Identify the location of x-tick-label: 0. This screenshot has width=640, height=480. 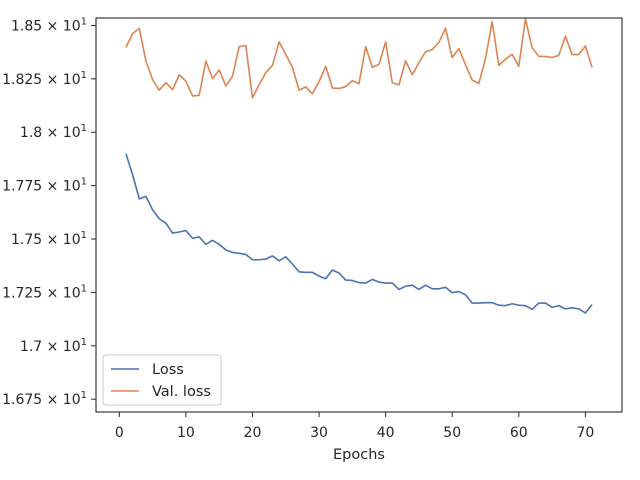
(119, 433).